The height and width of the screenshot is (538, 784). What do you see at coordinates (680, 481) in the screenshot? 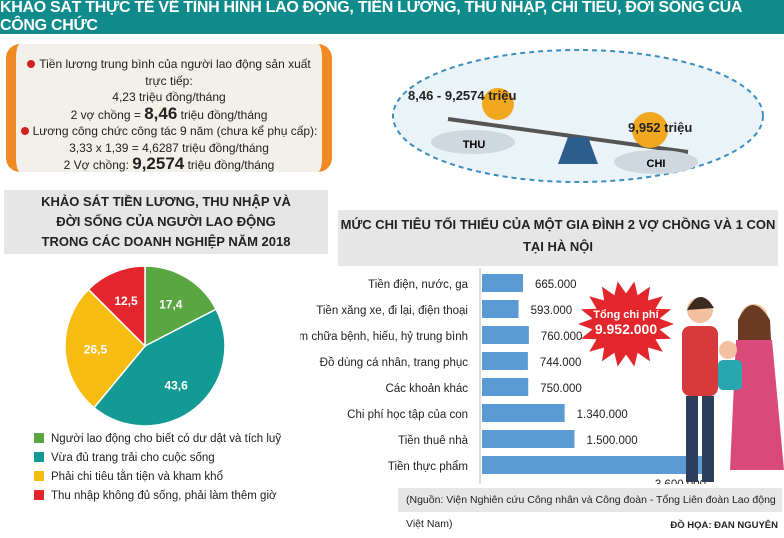
I see `bar-value-label: 3.600.000` at bounding box center [680, 481].